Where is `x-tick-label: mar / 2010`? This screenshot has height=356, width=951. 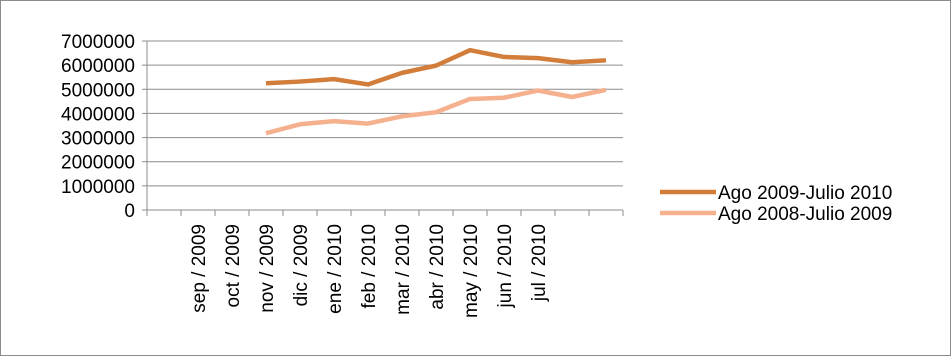
x-tick-label: mar / 2010 is located at coordinates (403, 269).